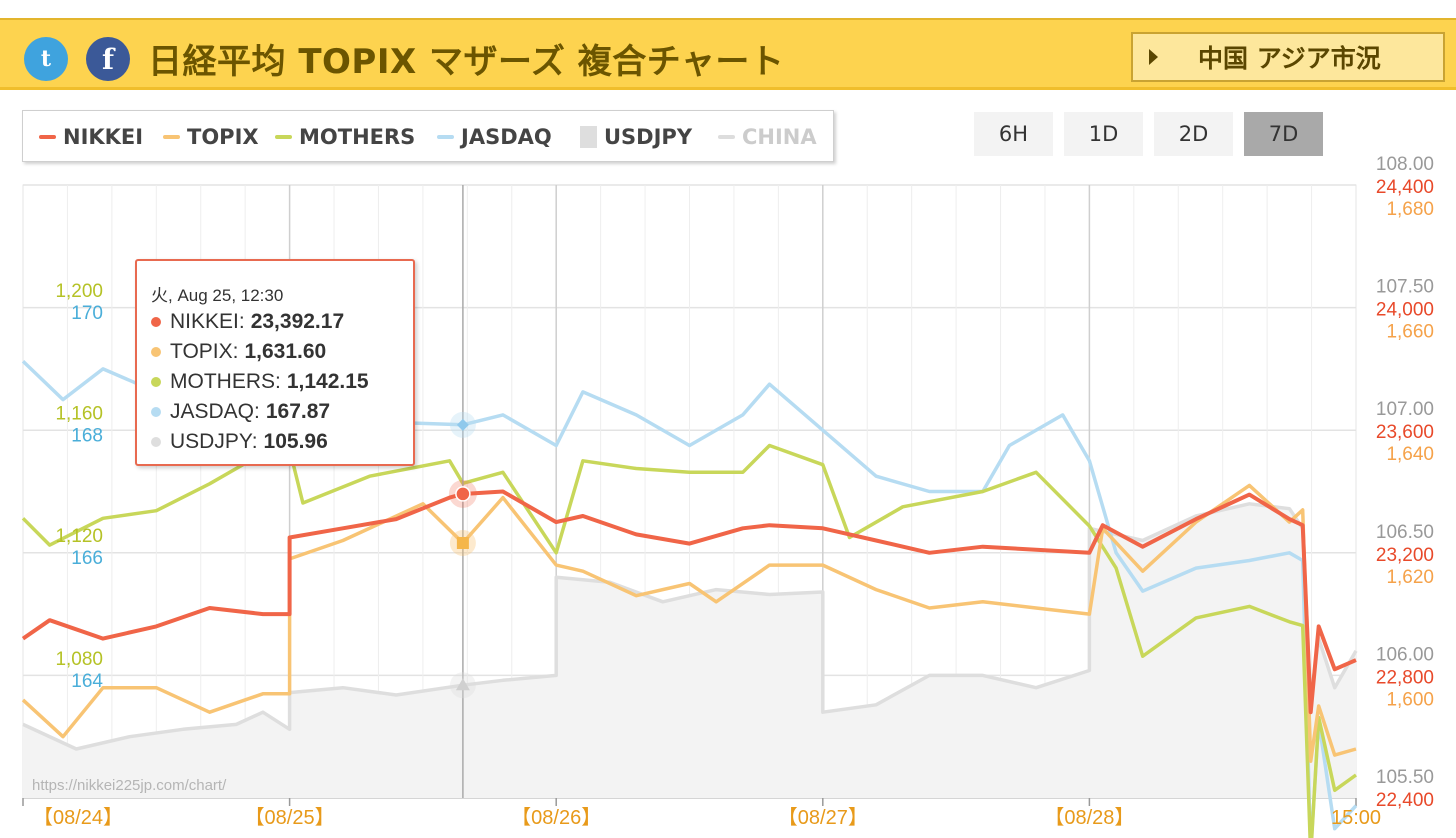 The image size is (1456, 838). What do you see at coordinates (1405, 654) in the screenshot?
I see `usdjpy-tick-label: 106.00` at bounding box center [1405, 654].